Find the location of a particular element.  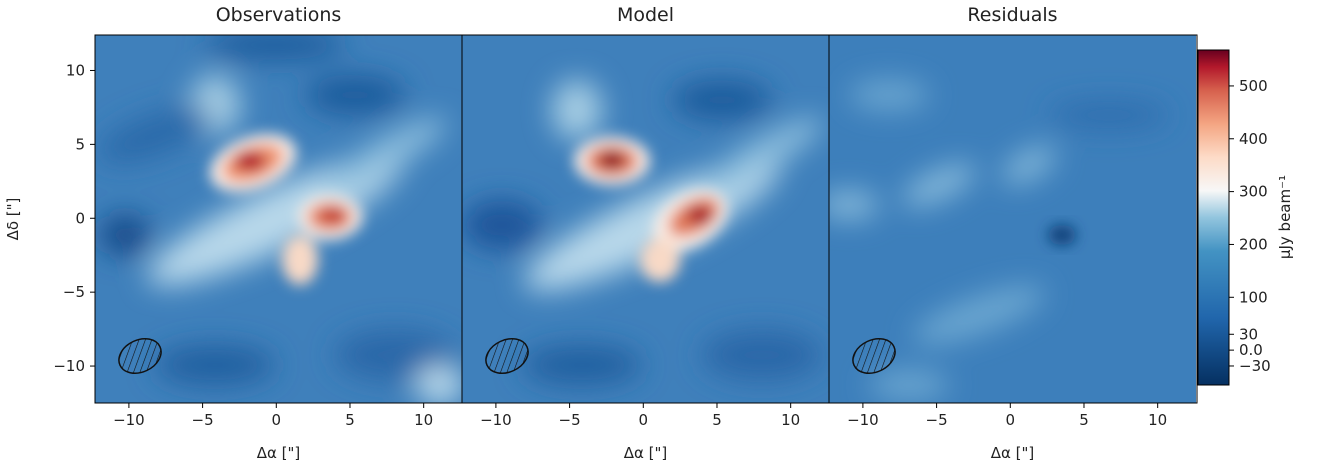

colorbar-tick-label: 100 is located at coordinates (1253, 297).